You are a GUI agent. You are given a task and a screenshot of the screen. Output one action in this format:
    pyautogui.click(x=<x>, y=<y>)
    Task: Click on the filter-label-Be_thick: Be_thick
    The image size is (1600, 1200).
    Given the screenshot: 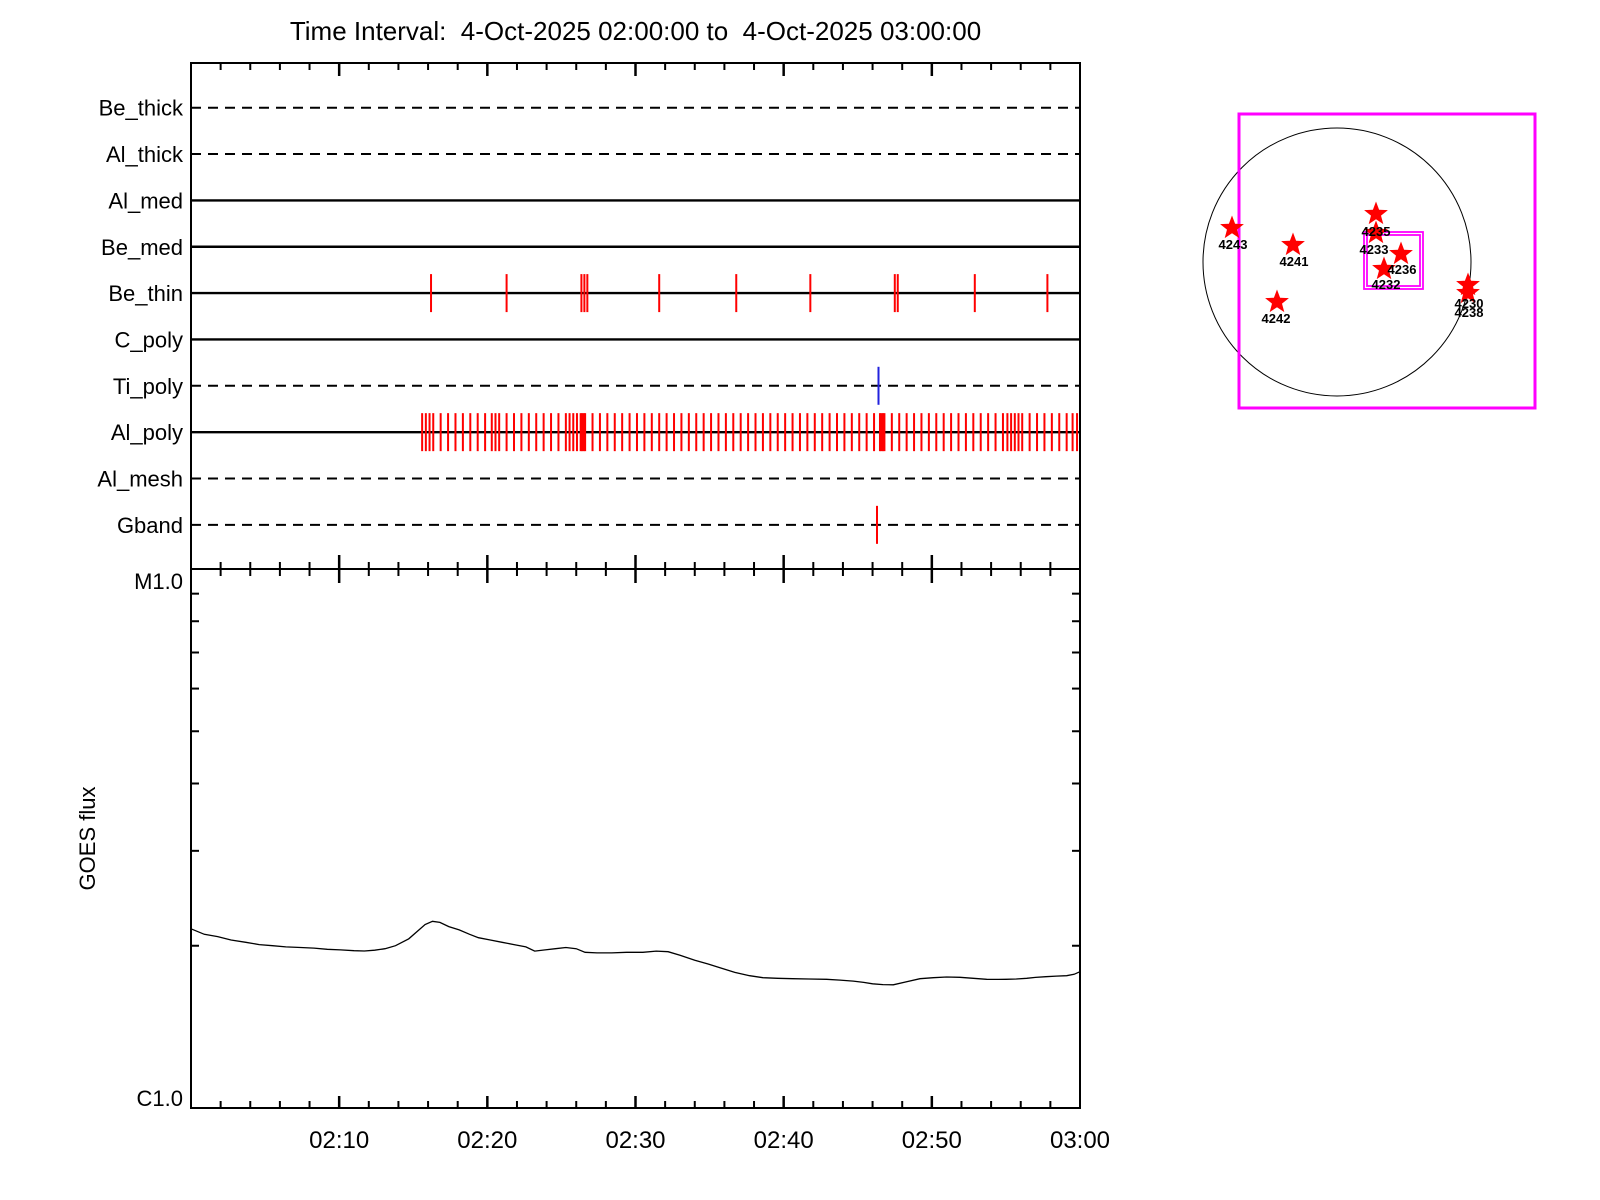 What is the action you would take?
    pyautogui.click(x=141, y=108)
    